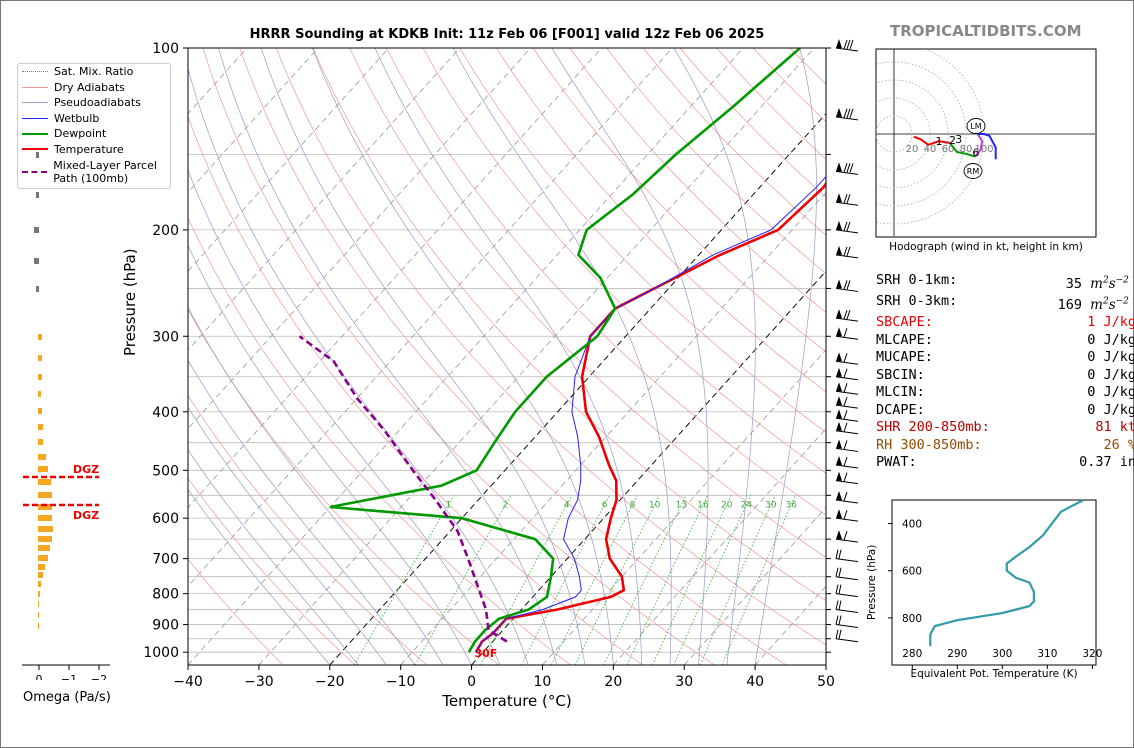  Describe the element at coordinates (957, 654) in the screenshot. I see `theta-e-x-tick-label: 290` at that location.